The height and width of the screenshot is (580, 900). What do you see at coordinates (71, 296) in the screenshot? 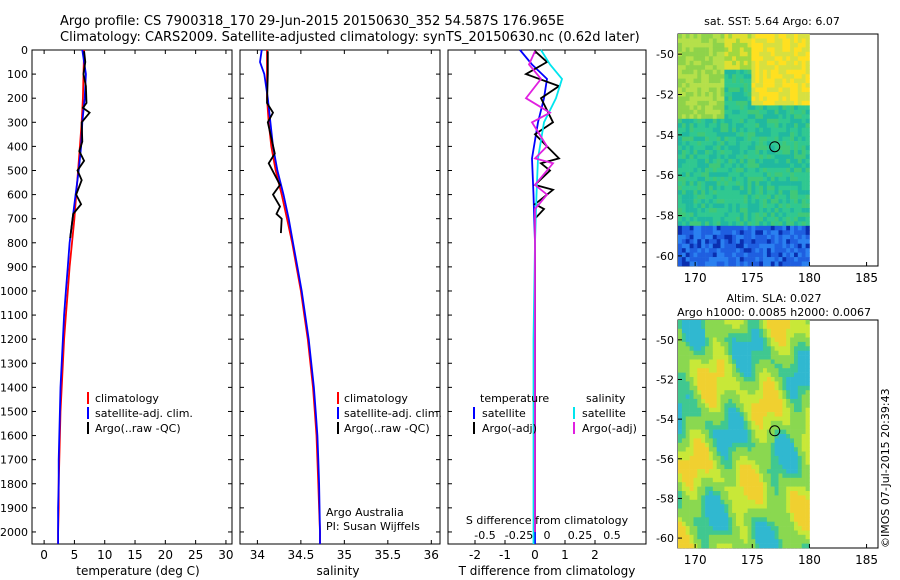
I see `temperature-line-climatology` at bounding box center [71, 296].